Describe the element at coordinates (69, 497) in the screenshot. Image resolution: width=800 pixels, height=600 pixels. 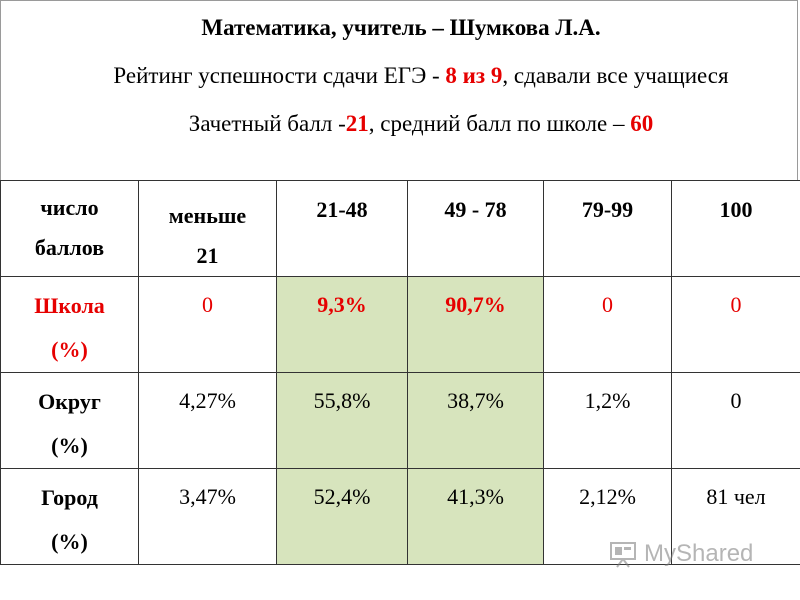
I see `row-label-line1: Город` at that location.